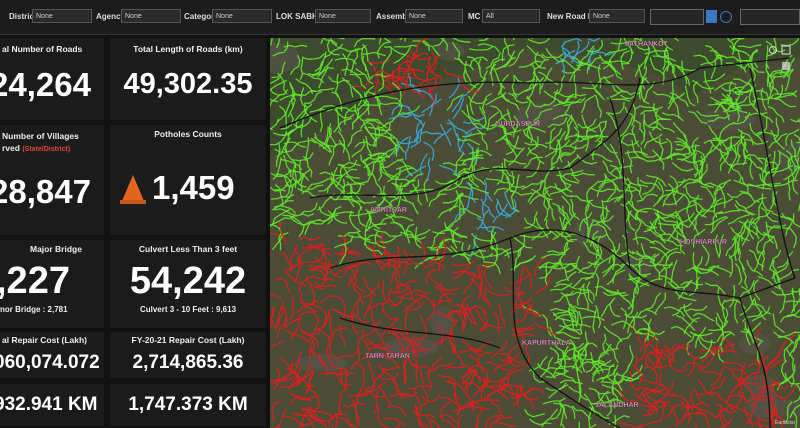 Image resolution: width=800 pixels, height=428 pixels. I want to click on clock-button, so click(726, 17).